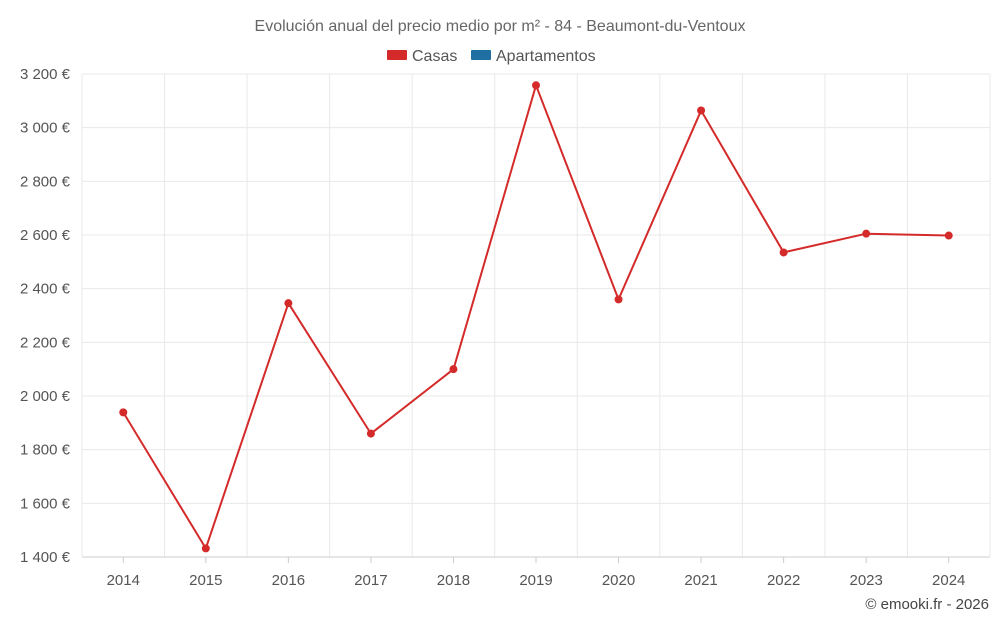  What do you see at coordinates (948, 235) in the screenshot?
I see `data-point-casas-2024` at bounding box center [948, 235].